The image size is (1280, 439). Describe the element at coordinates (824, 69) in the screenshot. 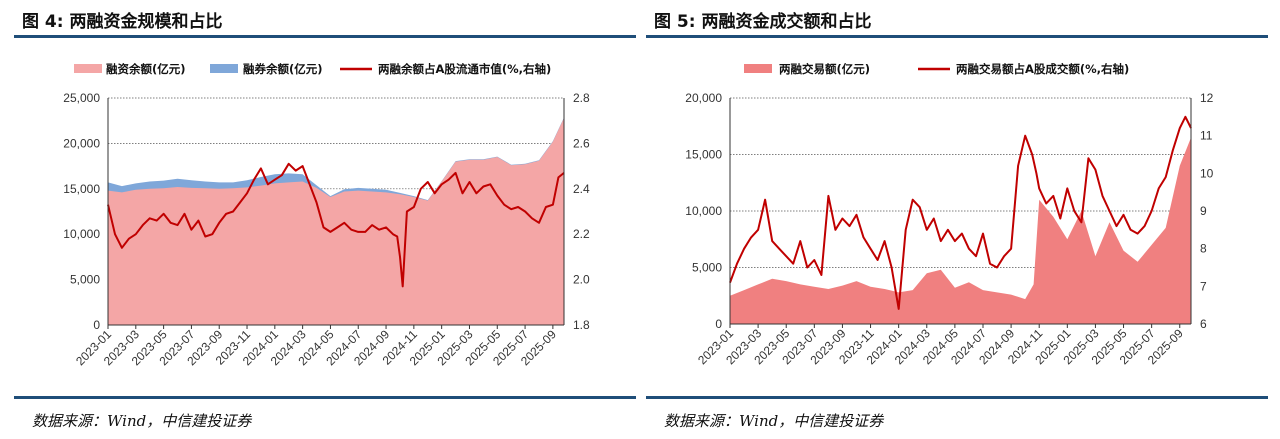

I see `legend-label: 两融交易额(亿元)` at that location.